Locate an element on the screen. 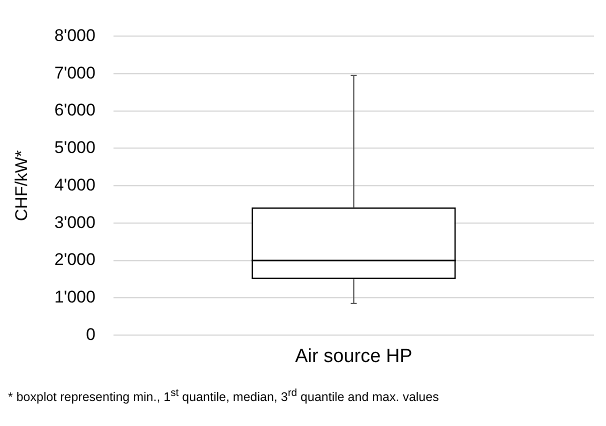 This screenshot has width=606, height=426. y-tick-label: 7'000 is located at coordinates (75, 72).